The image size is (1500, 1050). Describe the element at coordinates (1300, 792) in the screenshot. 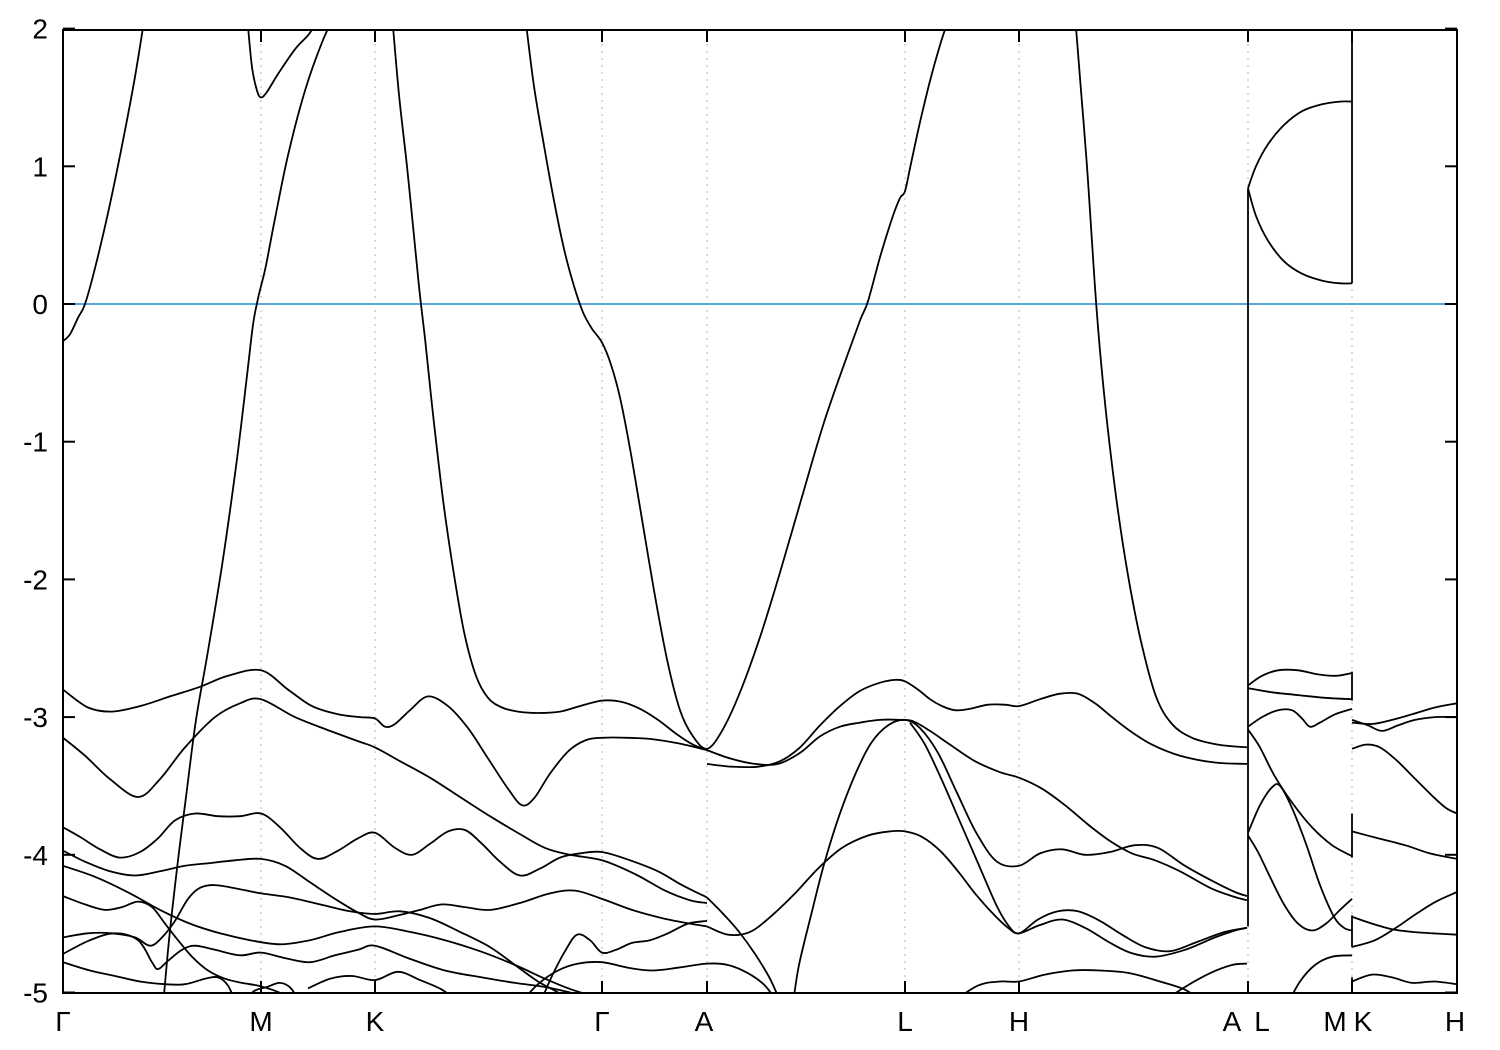

I see `band-line-p2d` at that location.